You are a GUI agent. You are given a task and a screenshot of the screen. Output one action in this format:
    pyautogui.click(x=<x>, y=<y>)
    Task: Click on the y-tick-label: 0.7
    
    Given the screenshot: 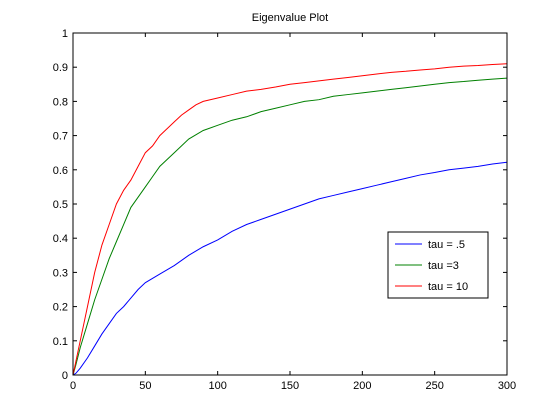 What is the action you would take?
    pyautogui.click(x=60, y=137)
    